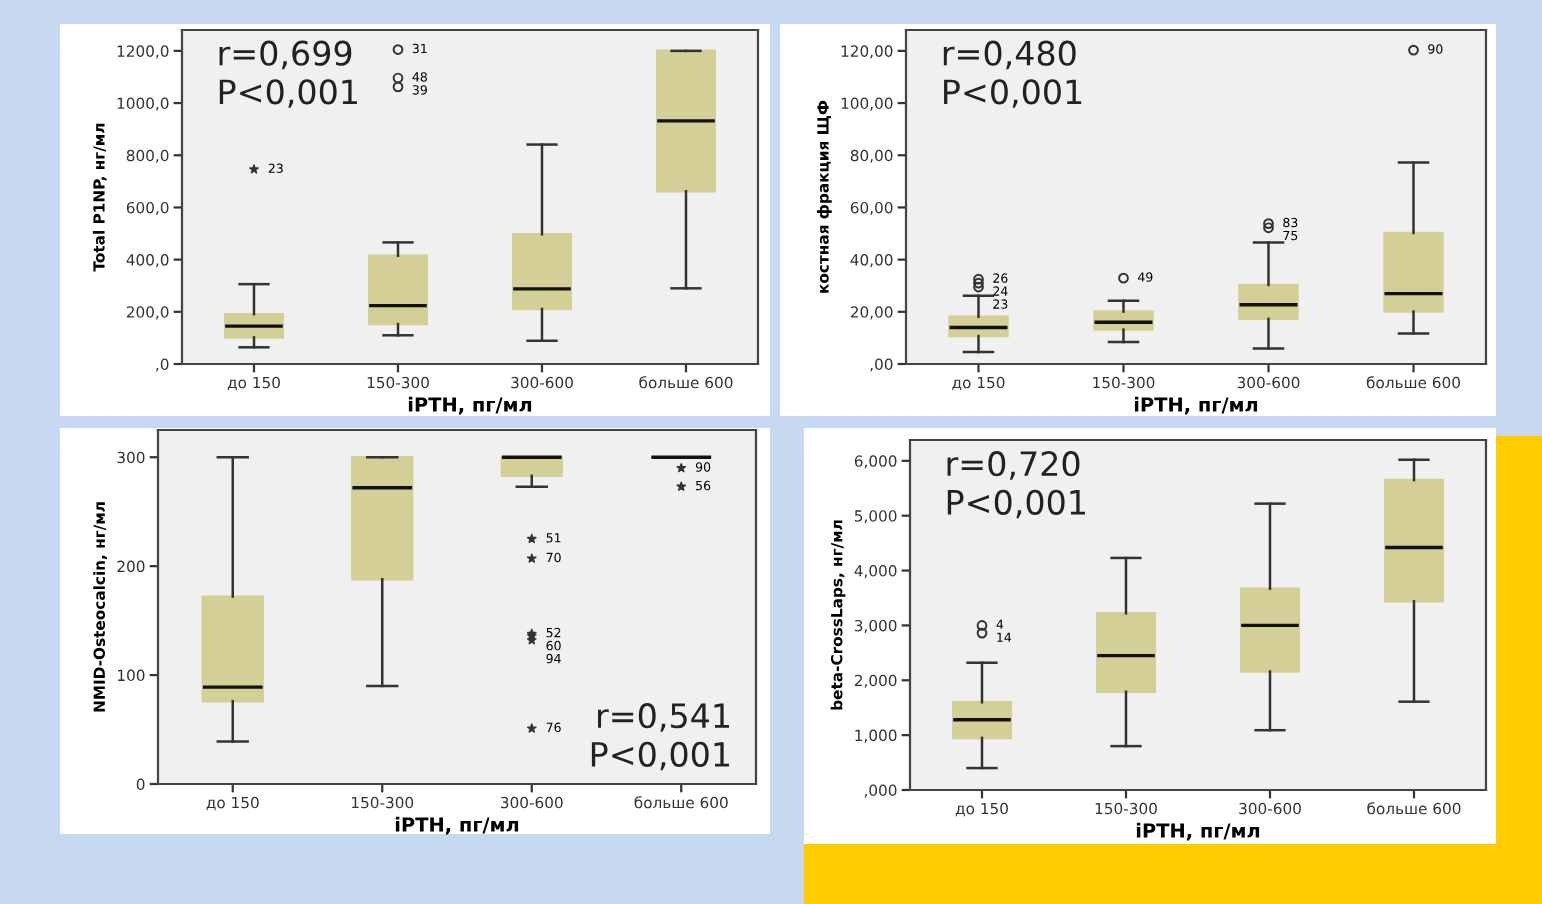  Describe the element at coordinates (1012, 74) in the screenshot. I see `annotation: r=0,480 P<0,001` at that location.